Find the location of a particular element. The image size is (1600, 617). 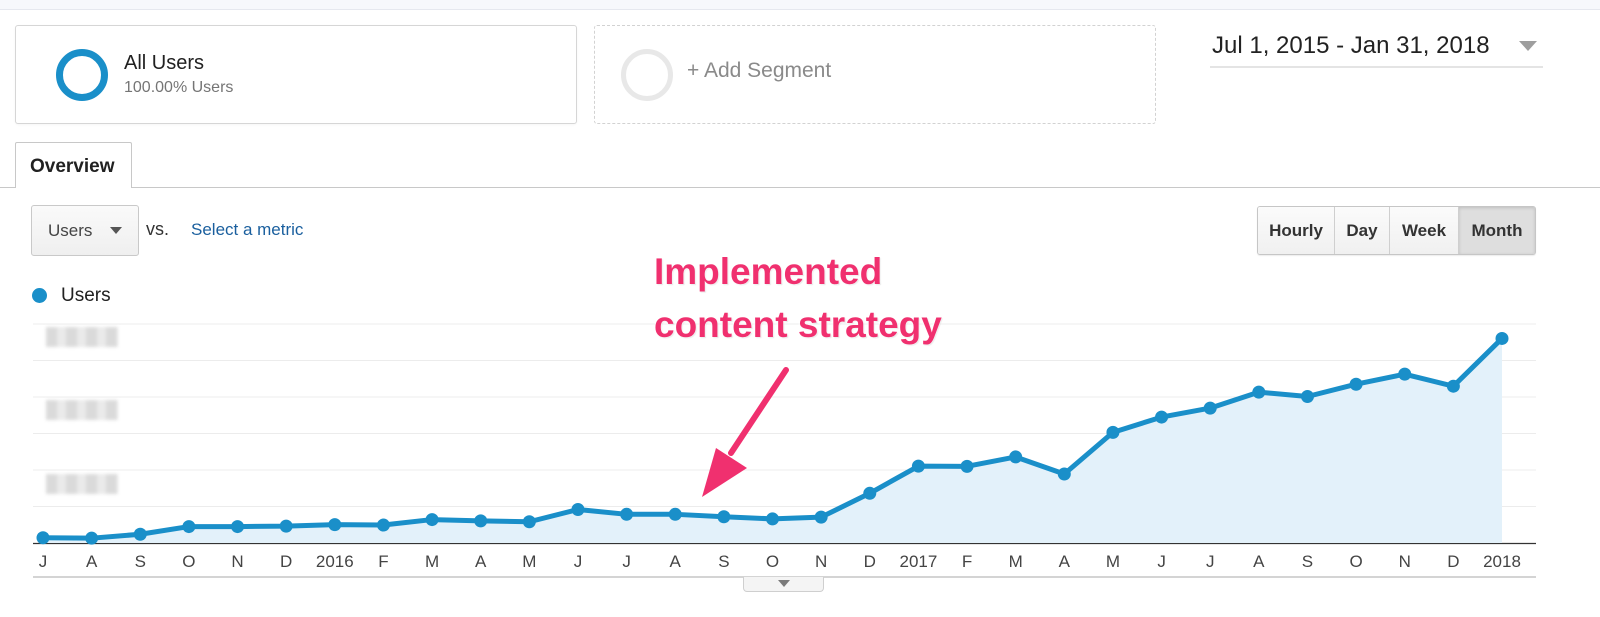

legend-dot-icon is located at coordinates (39, 295).